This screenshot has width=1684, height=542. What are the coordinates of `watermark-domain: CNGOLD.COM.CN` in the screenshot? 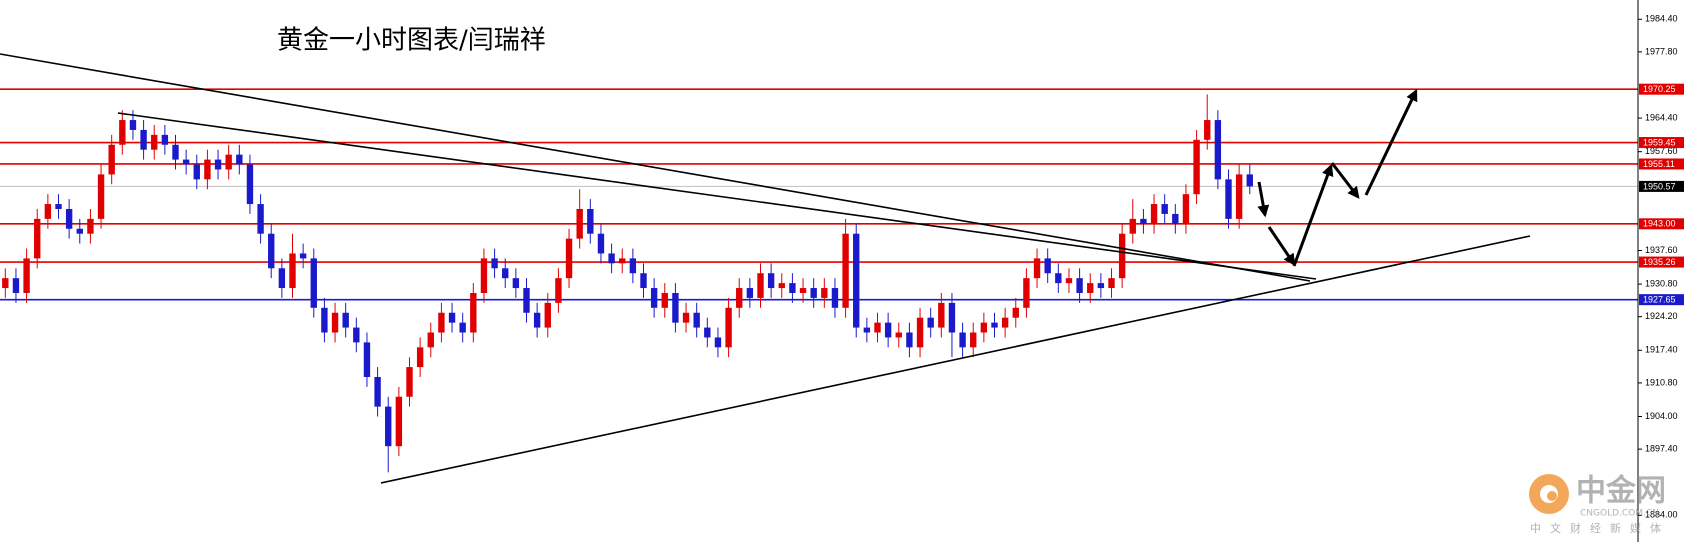 It's located at (1619, 514).